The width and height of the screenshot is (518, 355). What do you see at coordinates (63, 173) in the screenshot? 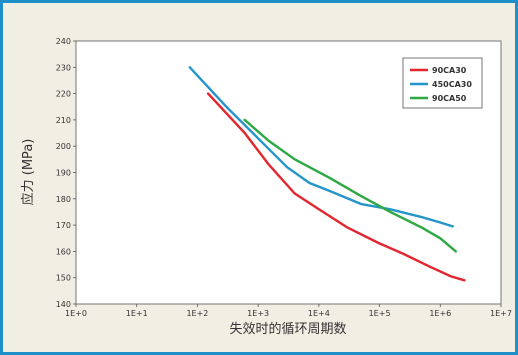
I see `y-tick-label: 190` at bounding box center [63, 173].